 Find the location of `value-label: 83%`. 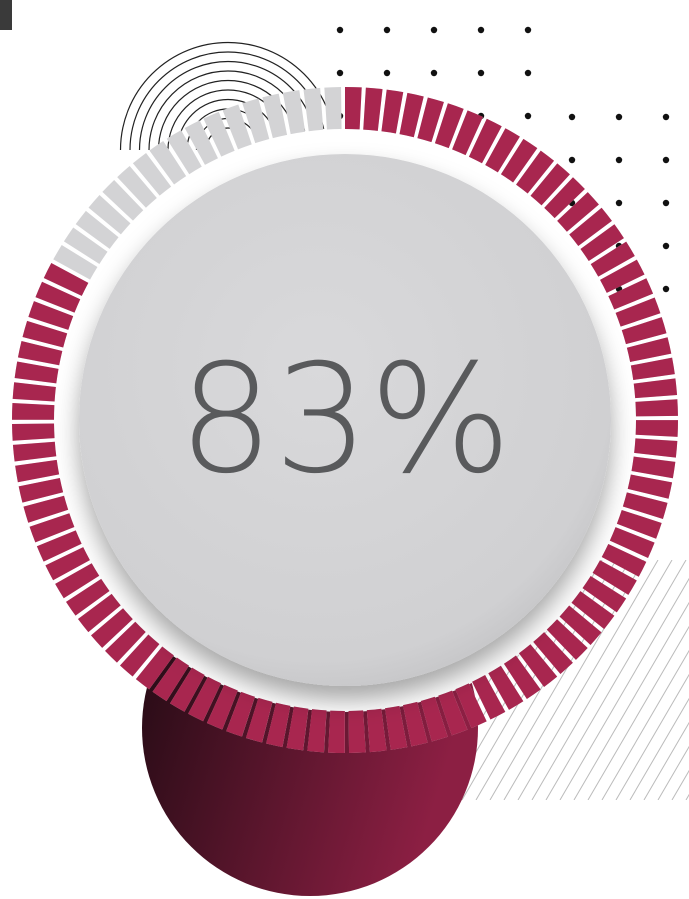

value-label: 83% is located at coordinates (344, 420).